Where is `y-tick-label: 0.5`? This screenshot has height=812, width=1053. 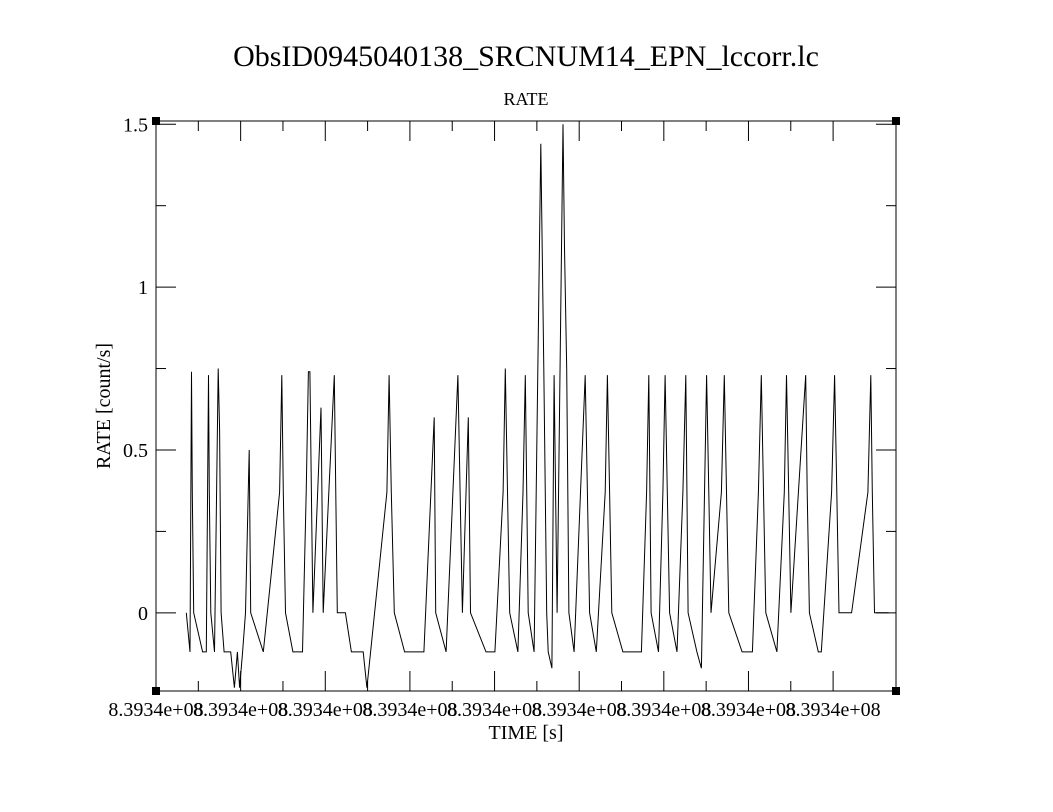
y-tick-label: 0.5 is located at coordinates (135, 451).